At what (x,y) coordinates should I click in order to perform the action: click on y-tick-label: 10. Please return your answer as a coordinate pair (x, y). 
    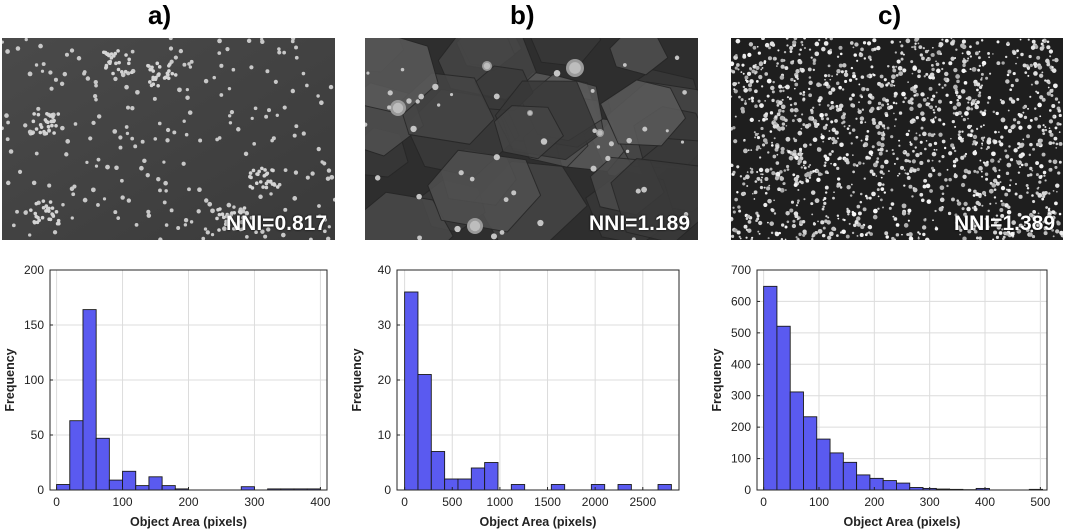
    Looking at the image, I should click on (385, 435).